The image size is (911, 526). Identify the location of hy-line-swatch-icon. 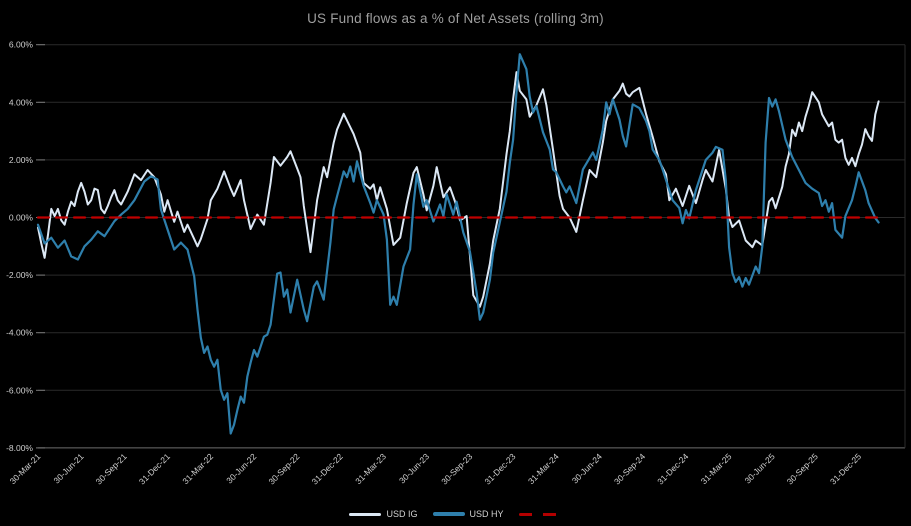
(448, 514).